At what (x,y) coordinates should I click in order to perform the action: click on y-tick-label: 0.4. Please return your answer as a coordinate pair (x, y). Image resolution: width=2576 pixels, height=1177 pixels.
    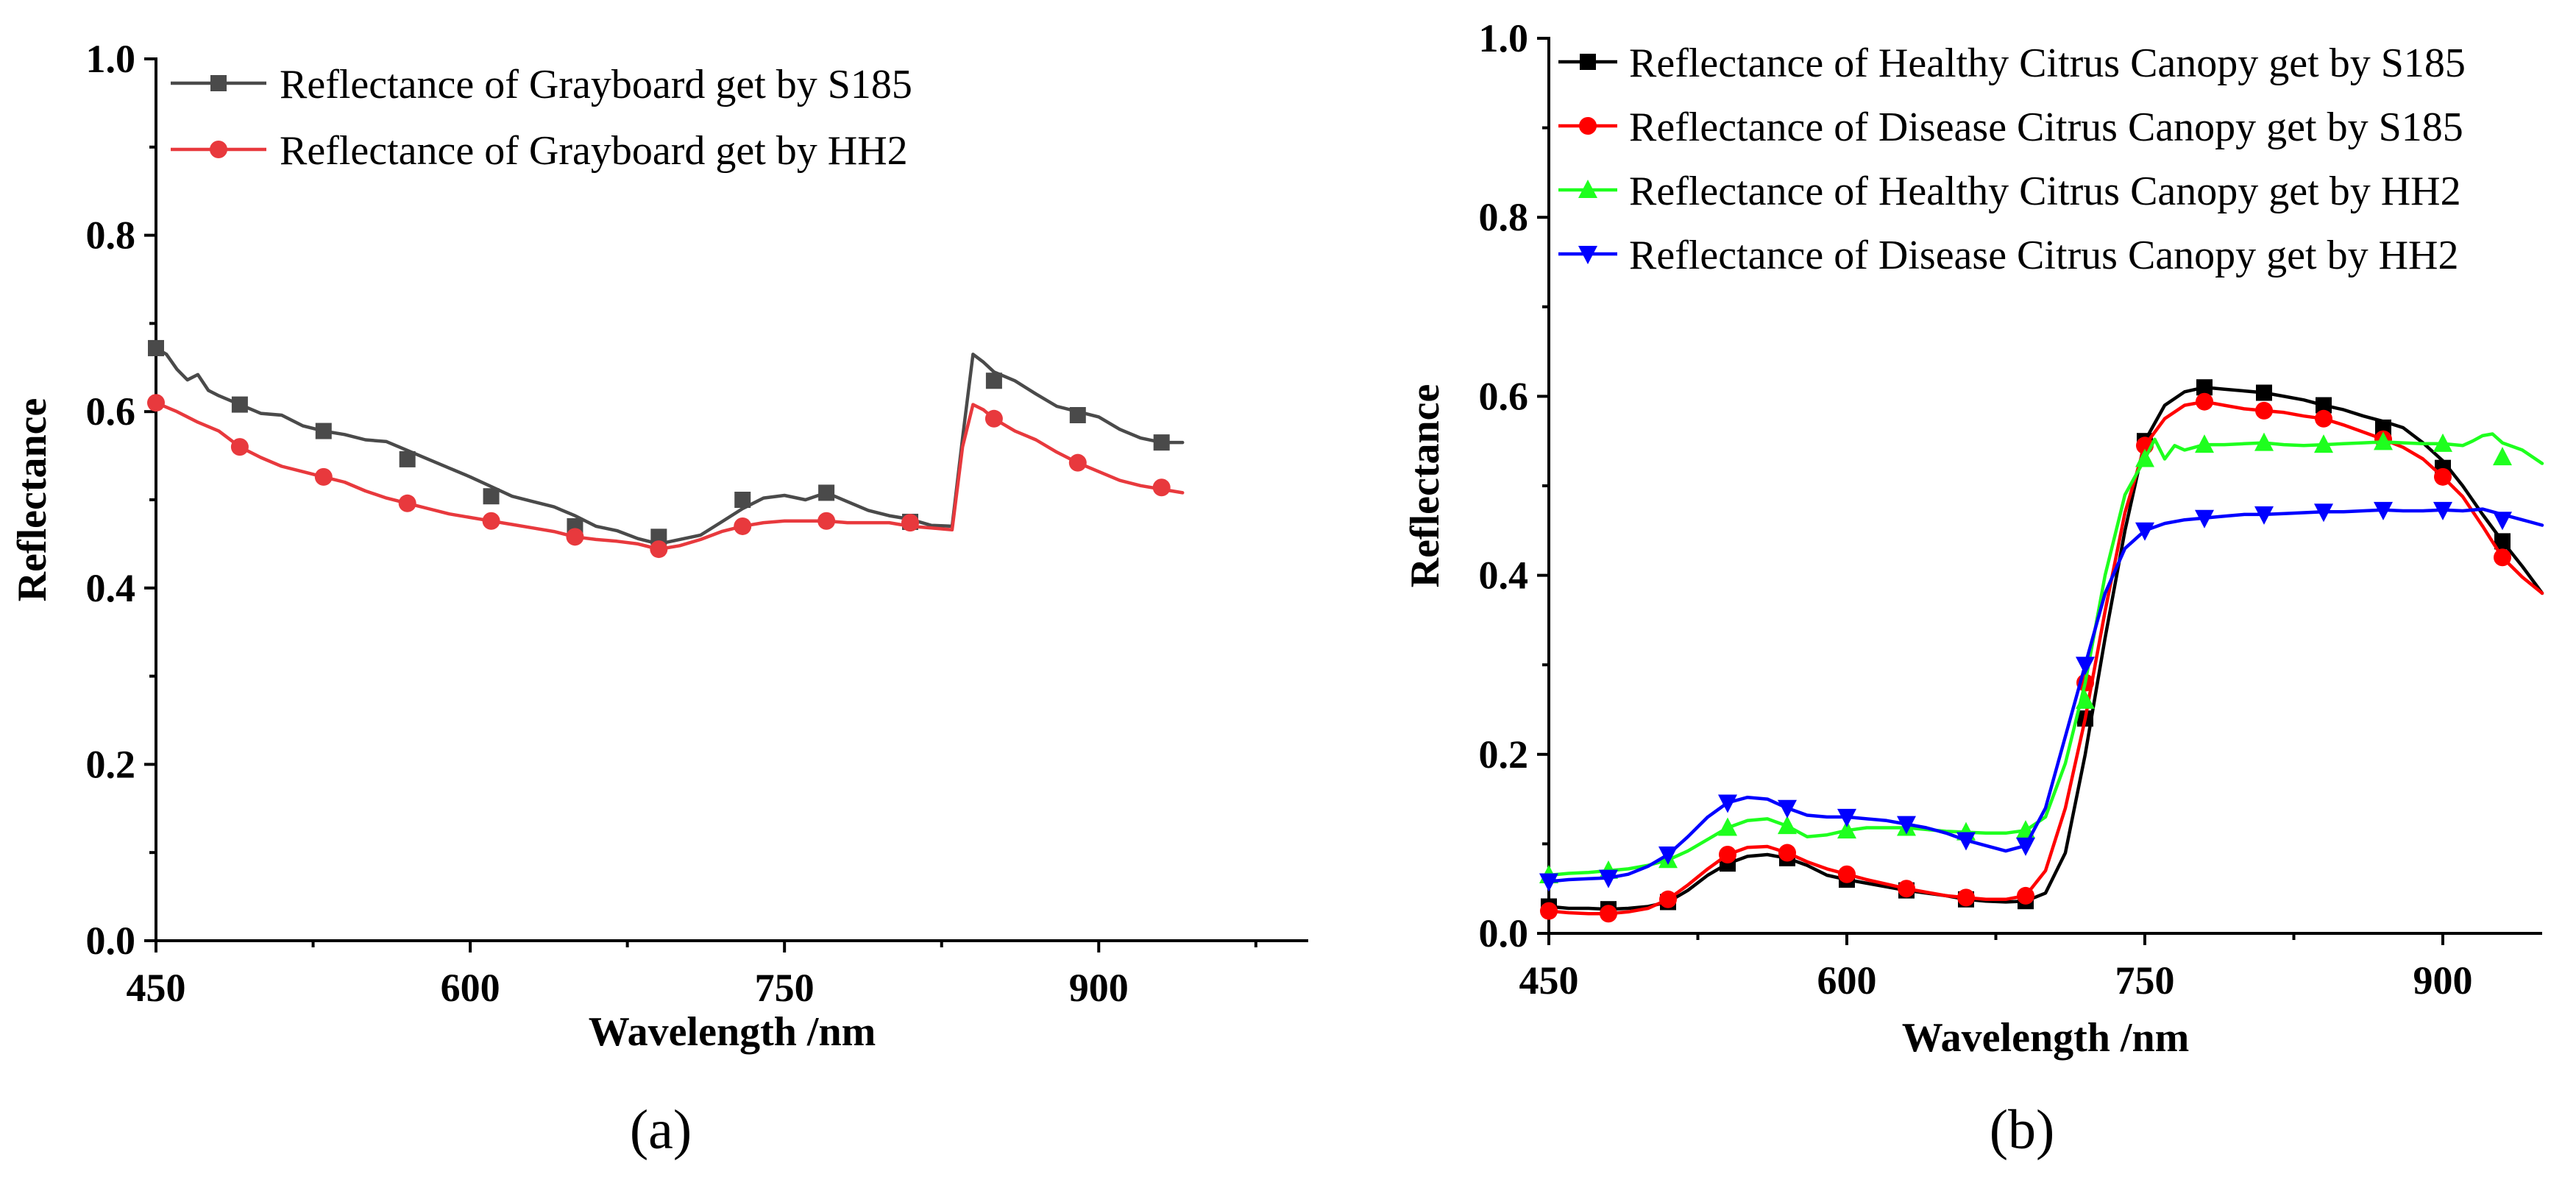
    Looking at the image, I should click on (111, 588).